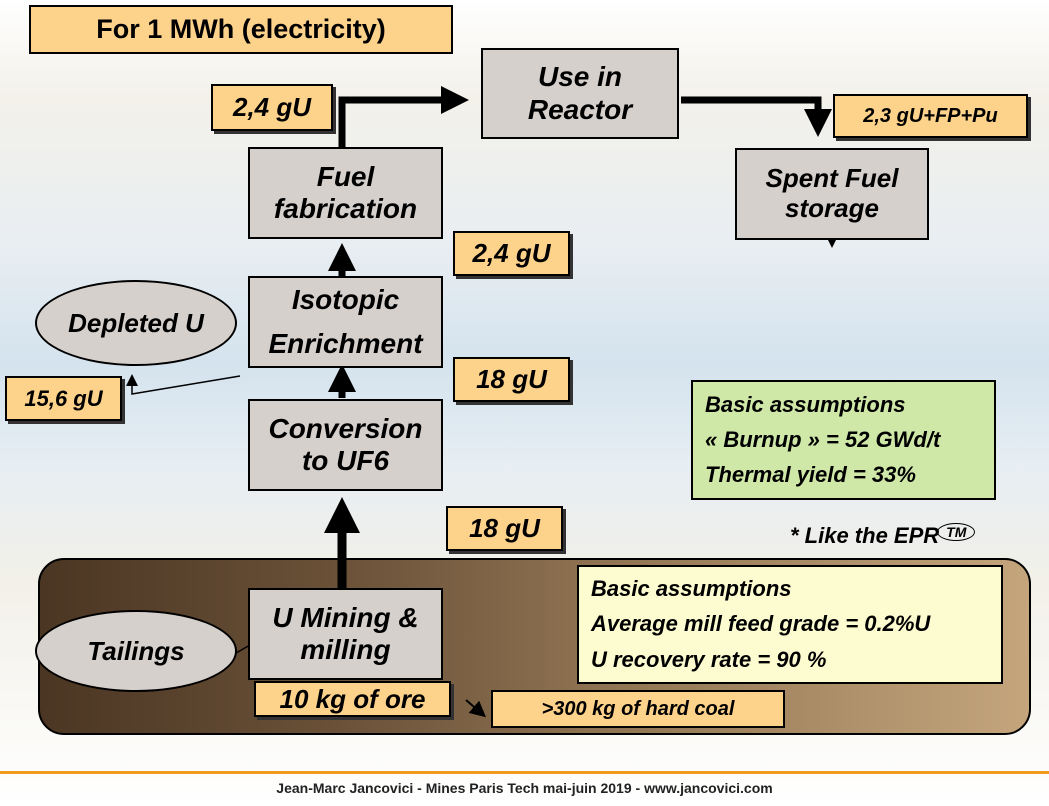 The height and width of the screenshot is (806, 1049). I want to click on burnup-text: « Burnup » = 52 GWd/t, so click(823, 439).